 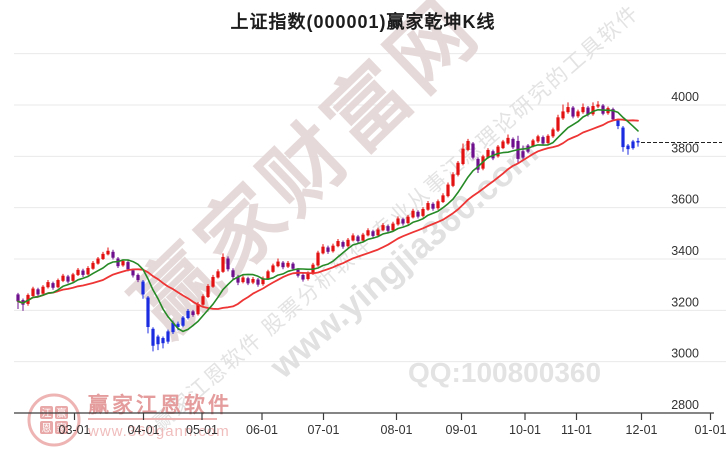 I want to click on y-tick-label: 4000, so click(x=685, y=97).